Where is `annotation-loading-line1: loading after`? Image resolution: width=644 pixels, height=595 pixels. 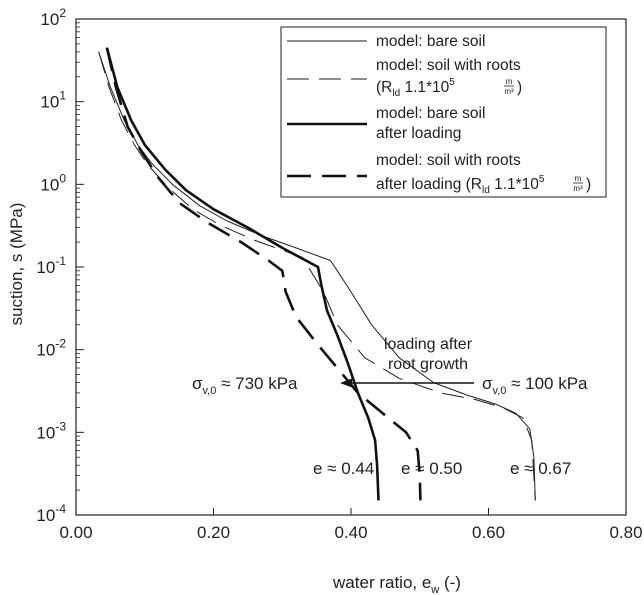 annotation-loading-line1: loading after is located at coordinates (428, 344).